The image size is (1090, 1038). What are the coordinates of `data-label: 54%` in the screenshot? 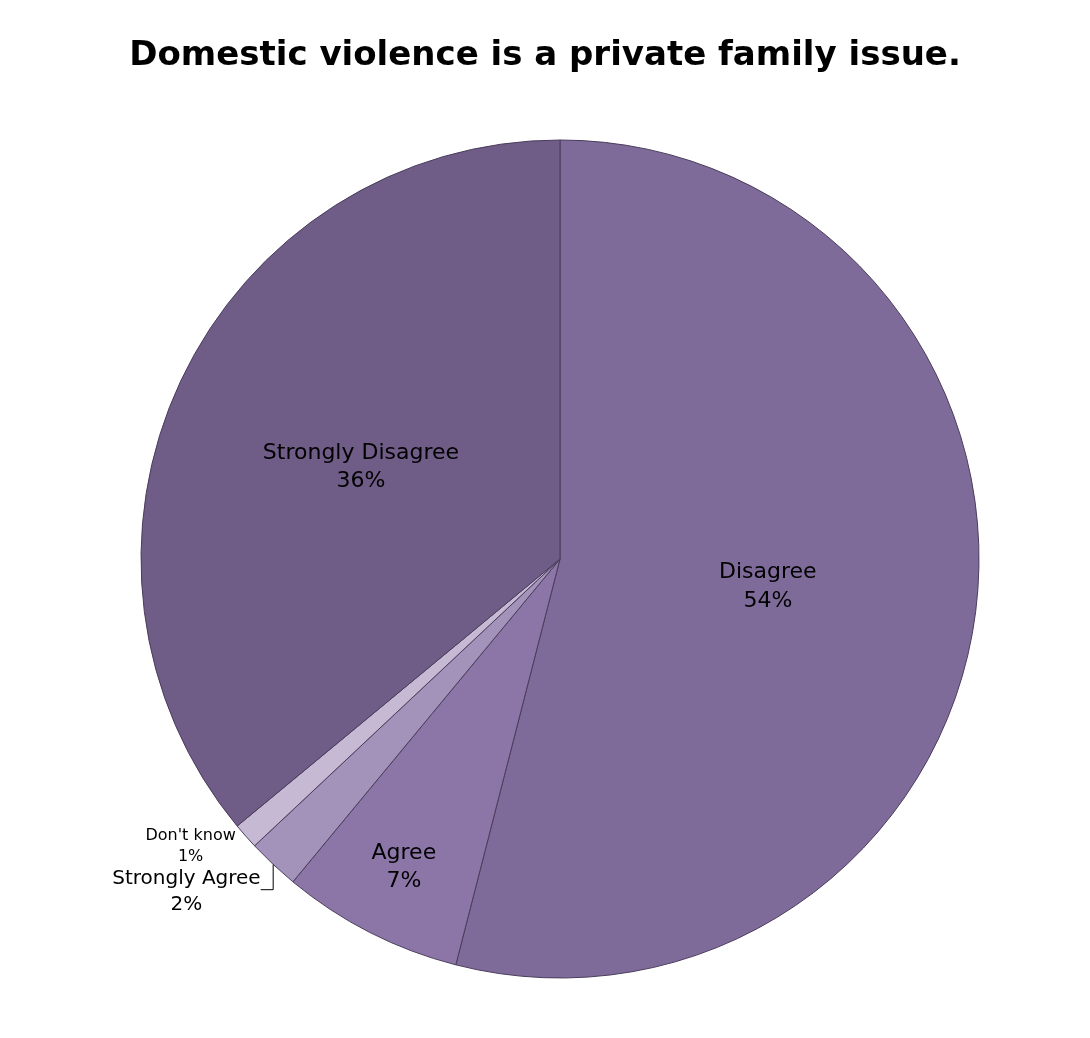 It's located at (768, 600).